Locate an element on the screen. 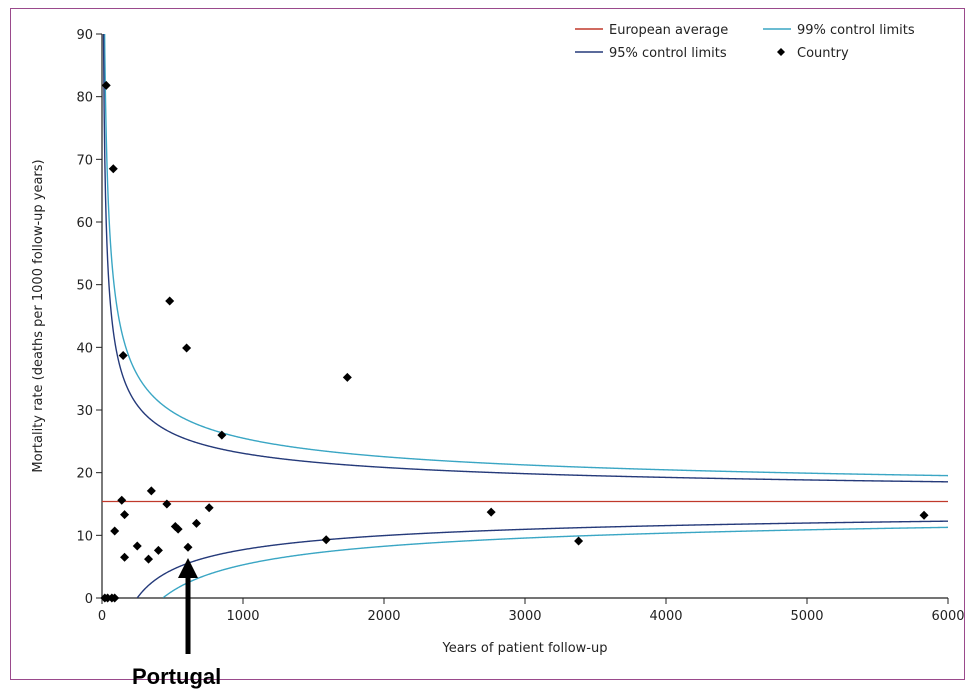  x-tick-label: 2000 is located at coordinates (383, 616).